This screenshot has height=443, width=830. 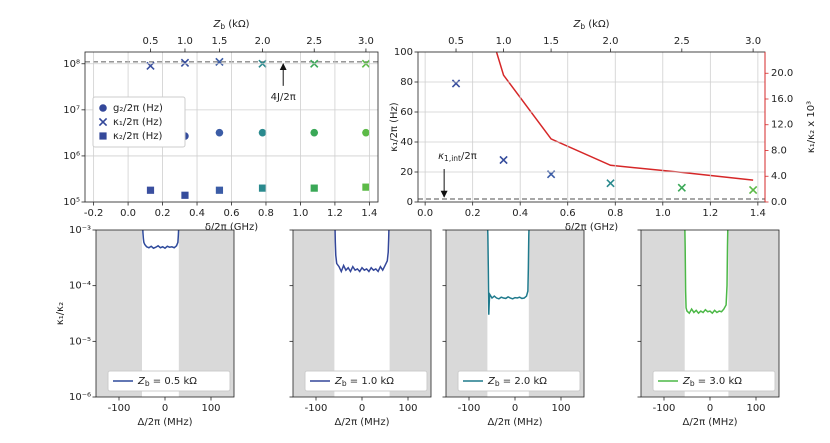 I want to click on legend-name: 1.0 kΩ, so click(x=377, y=381).